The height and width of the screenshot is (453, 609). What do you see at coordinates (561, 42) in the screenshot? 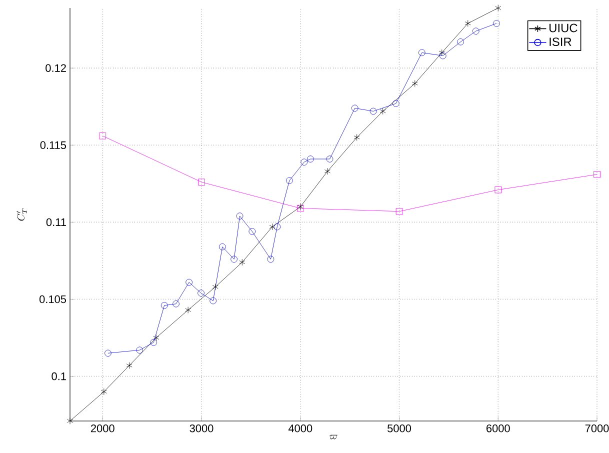
I see `legend-label: ISIR` at bounding box center [561, 42].